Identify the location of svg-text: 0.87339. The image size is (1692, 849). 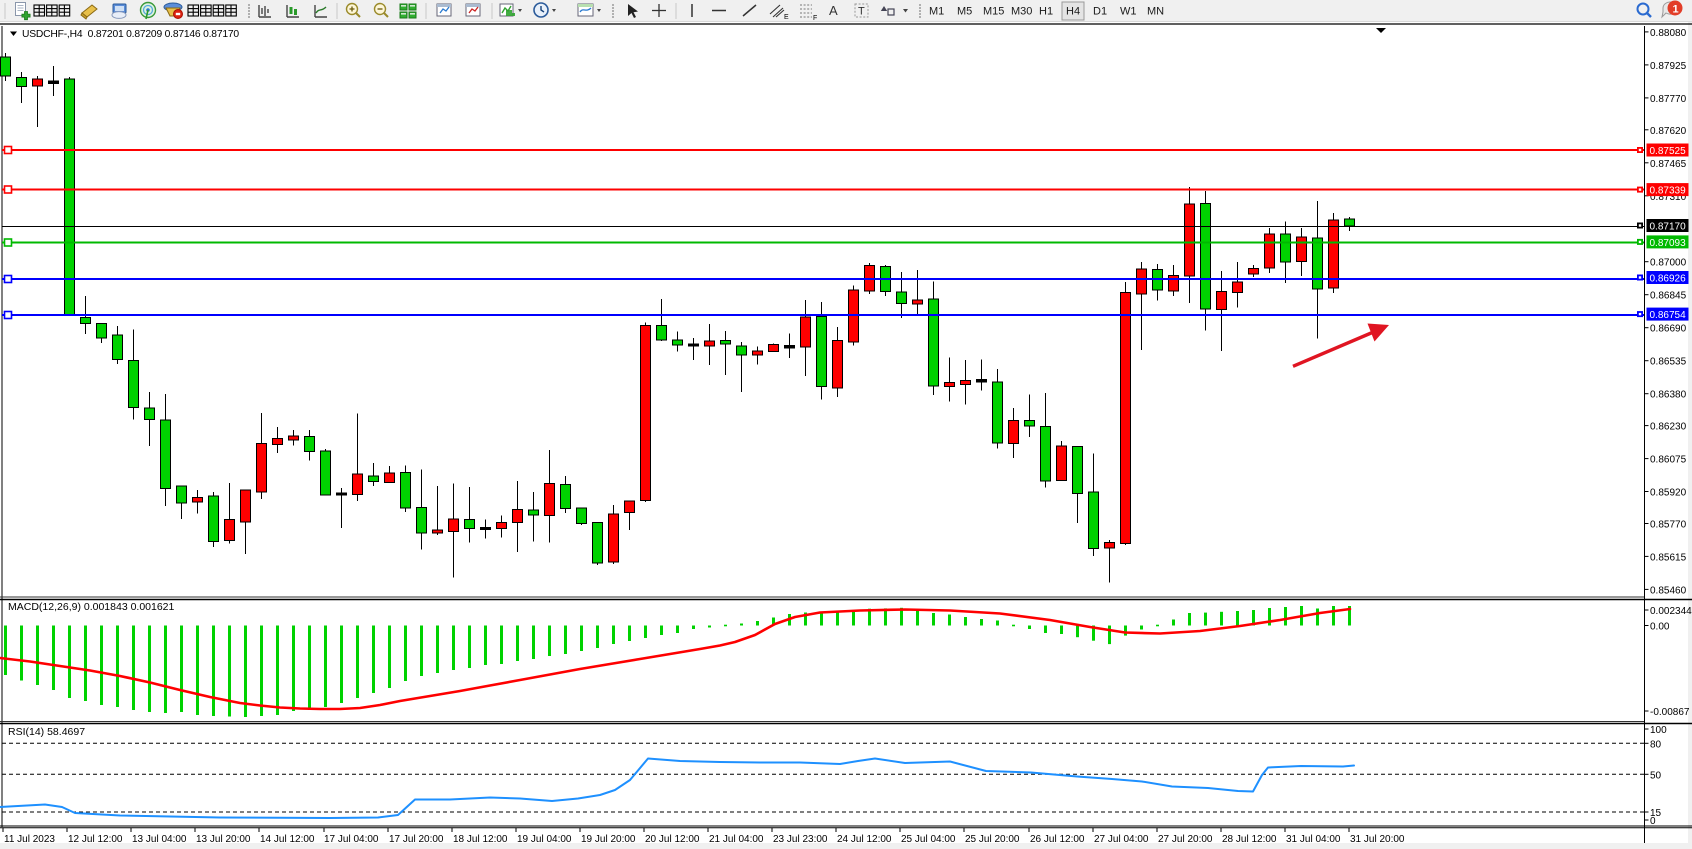
(1668, 191).